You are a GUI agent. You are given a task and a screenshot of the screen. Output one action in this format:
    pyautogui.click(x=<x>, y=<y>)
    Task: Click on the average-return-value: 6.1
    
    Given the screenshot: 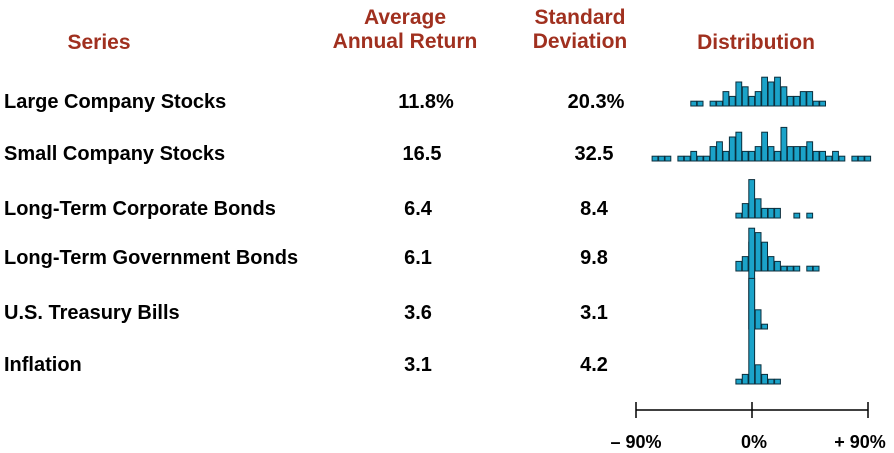 What is the action you would take?
    pyautogui.click(x=418, y=258)
    